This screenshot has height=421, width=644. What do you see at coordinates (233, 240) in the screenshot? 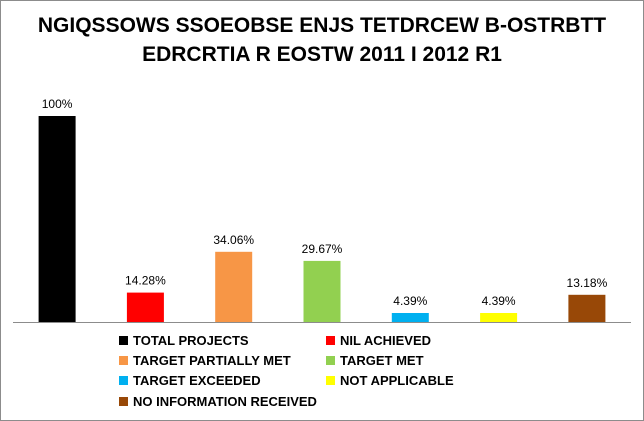
I see `data-label-target-partially-met: 34.06%` at bounding box center [233, 240].